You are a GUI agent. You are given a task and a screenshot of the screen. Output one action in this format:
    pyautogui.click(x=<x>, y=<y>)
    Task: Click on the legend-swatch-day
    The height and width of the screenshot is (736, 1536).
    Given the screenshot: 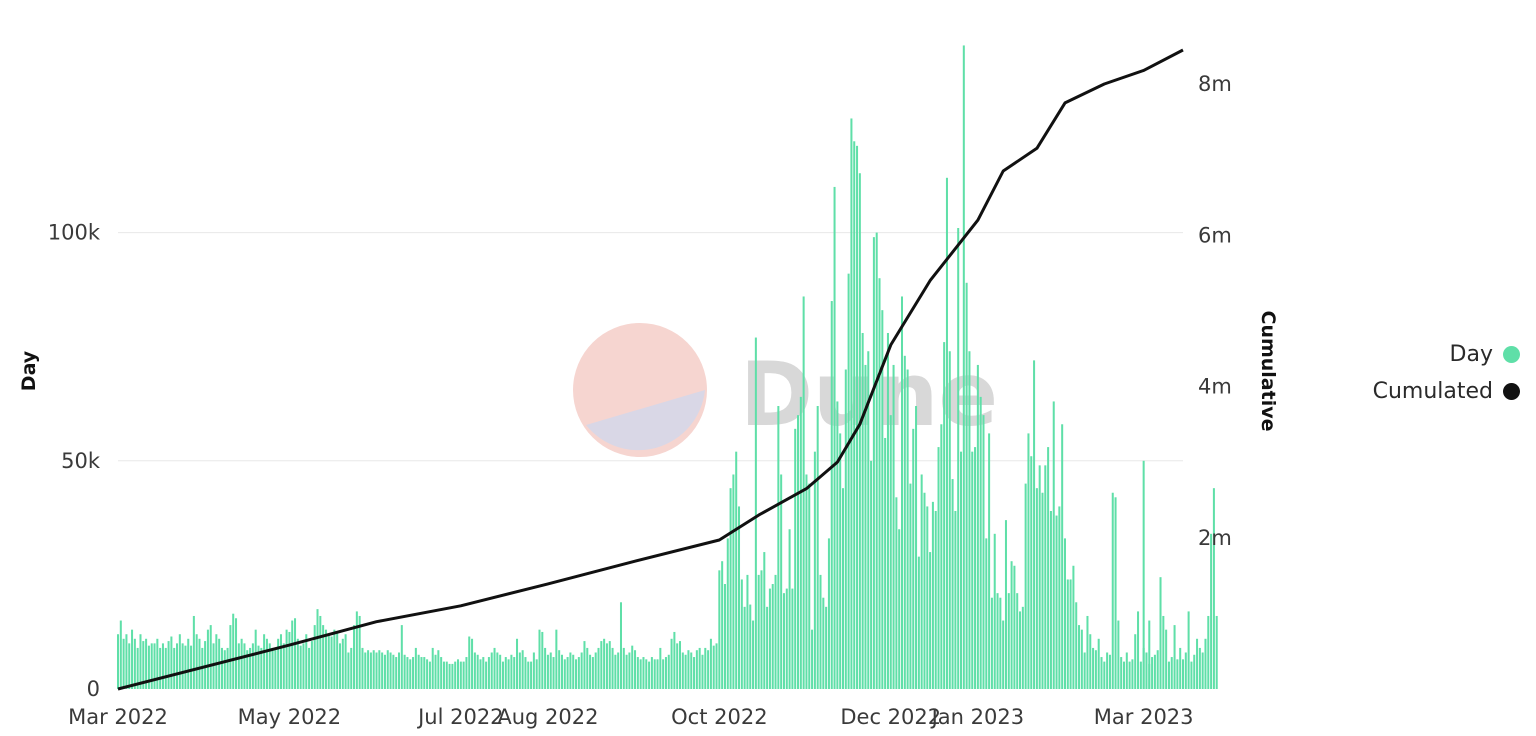 What is the action you would take?
    pyautogui.click(x=1511, y=354)
    